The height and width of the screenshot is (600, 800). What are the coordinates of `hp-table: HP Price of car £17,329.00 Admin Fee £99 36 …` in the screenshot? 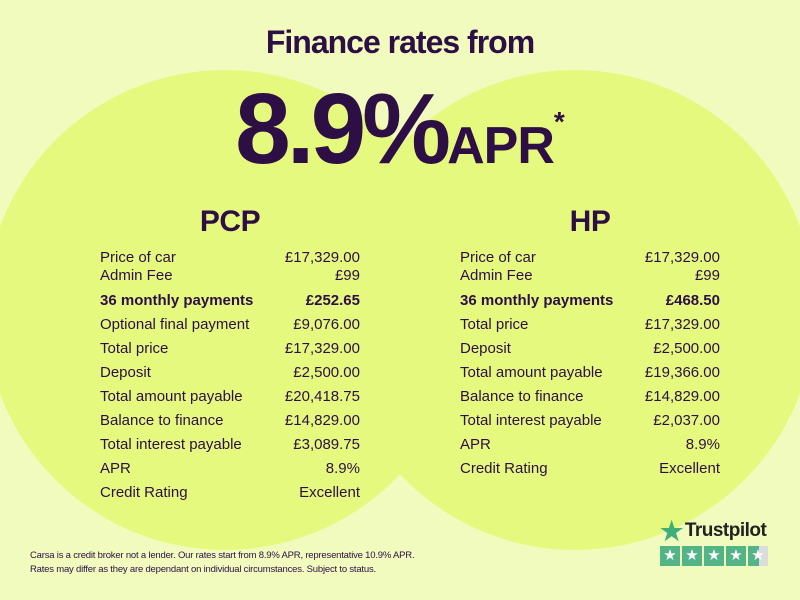 It's located at (590, 343).